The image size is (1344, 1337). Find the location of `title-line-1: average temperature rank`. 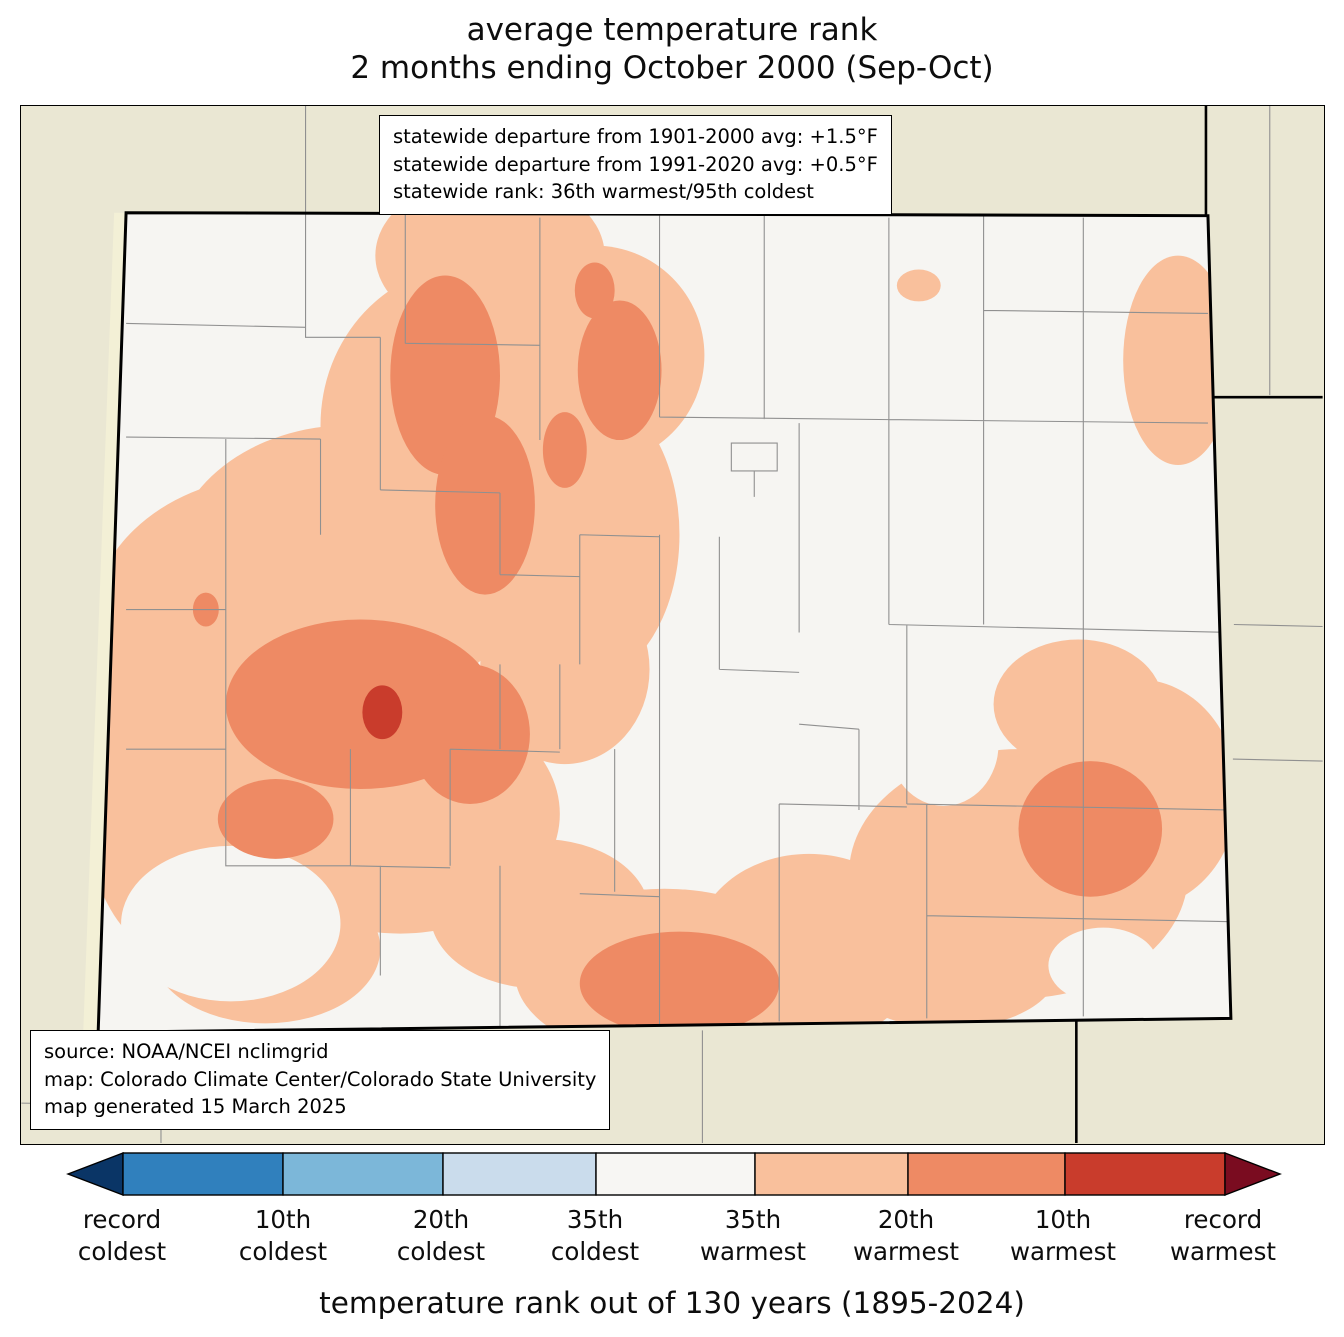

title-line-1: average temperature rank is located at coordinates (672, 30).